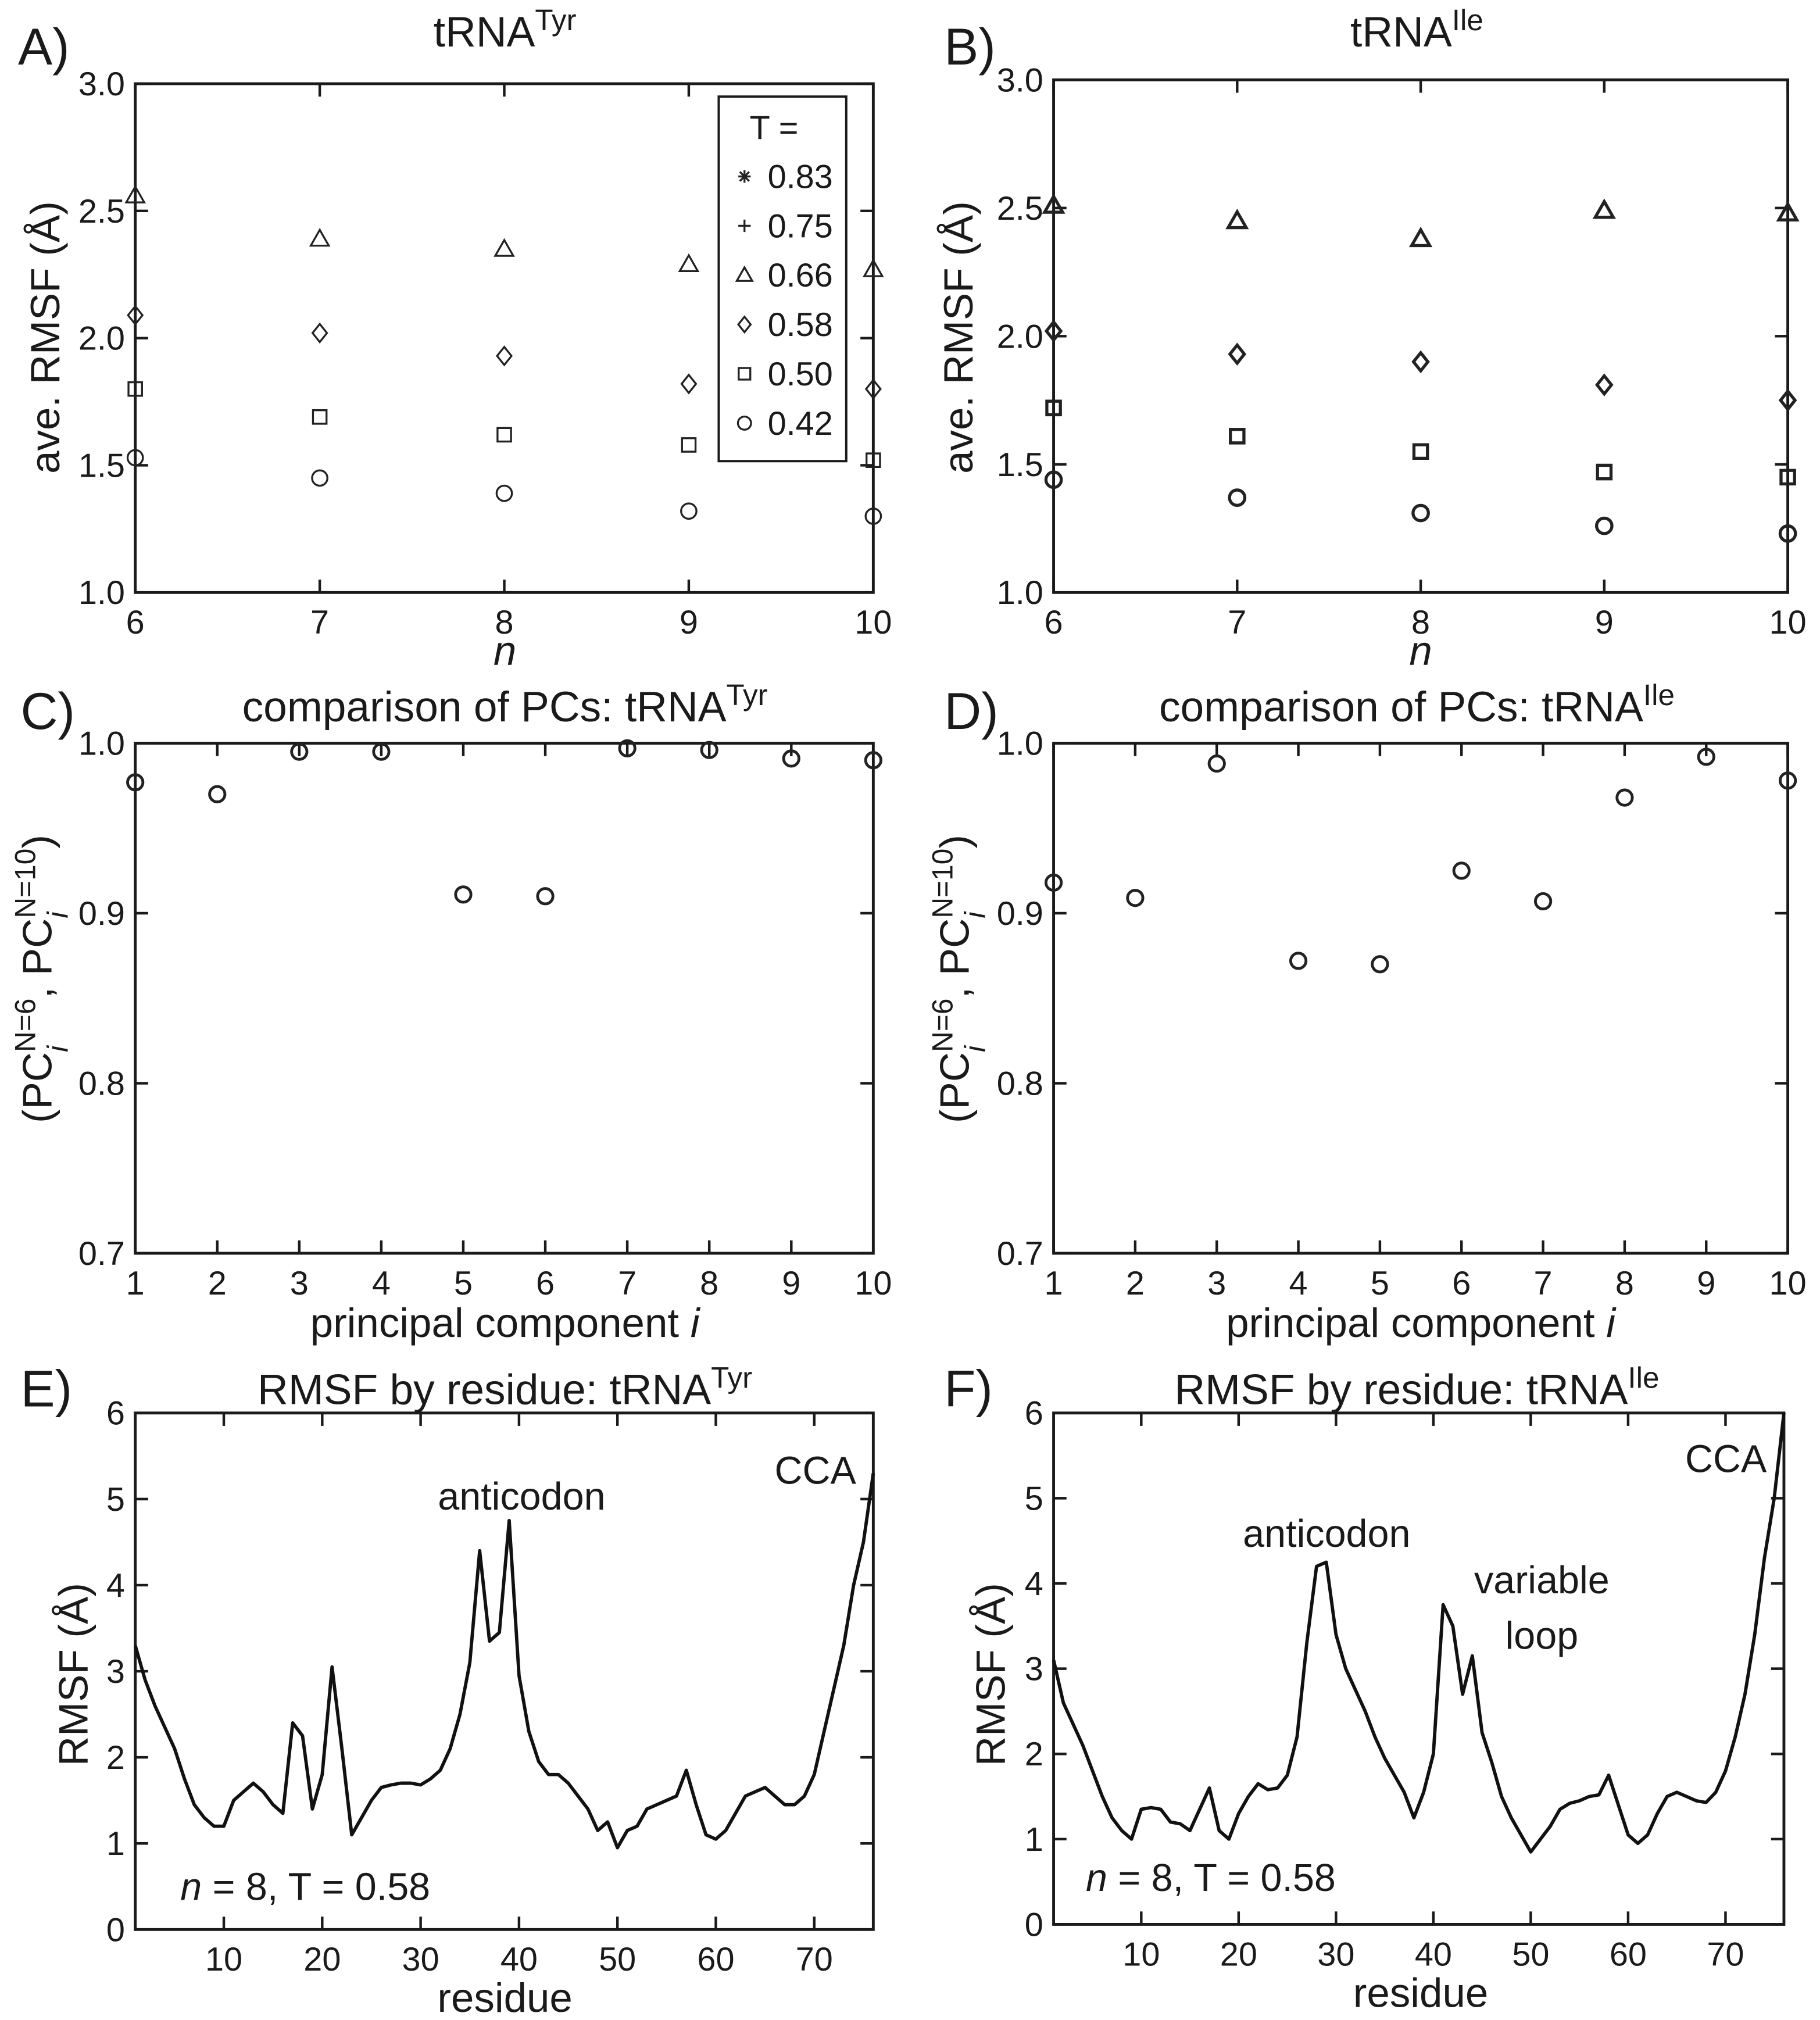 This screenshot has height=2020, width=1820. Describe the element at coordinates (101, 338) in the screenshot. I see `y-tick-label: 2.0` at that location.